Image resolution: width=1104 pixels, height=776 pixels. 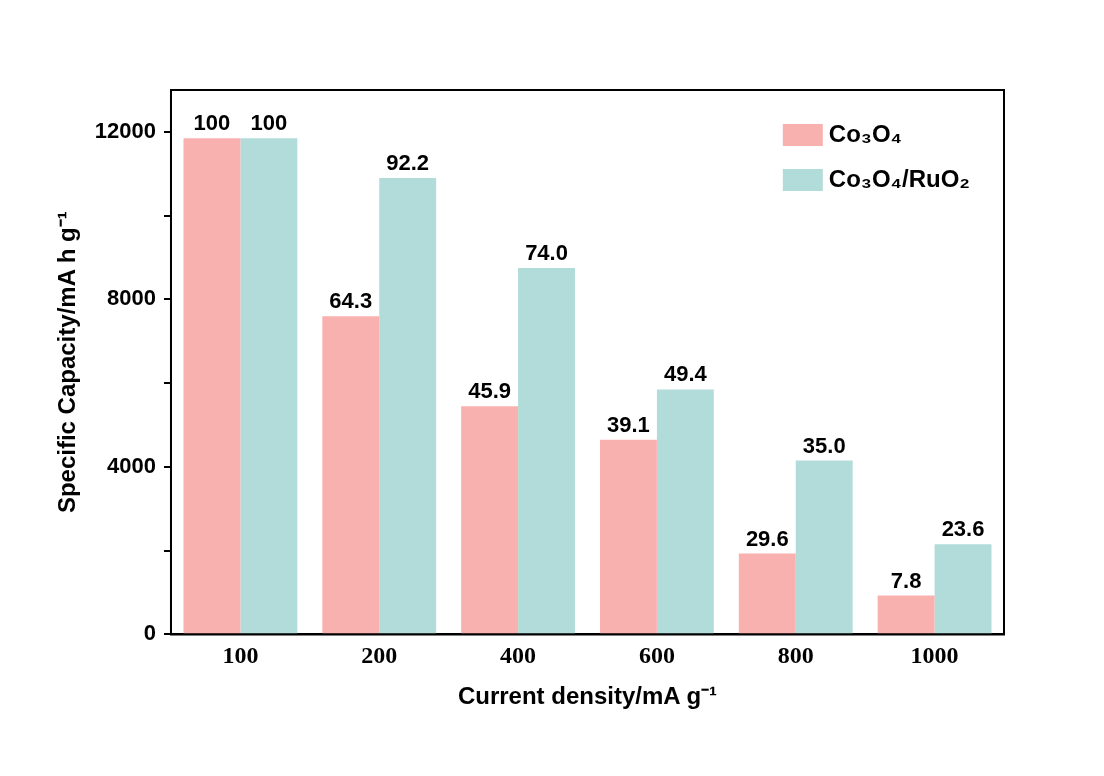 What do you see at coordinates (379, 655) in the screenshot?
I see `x-tick-label: 200` at bounding box center [379, 655].